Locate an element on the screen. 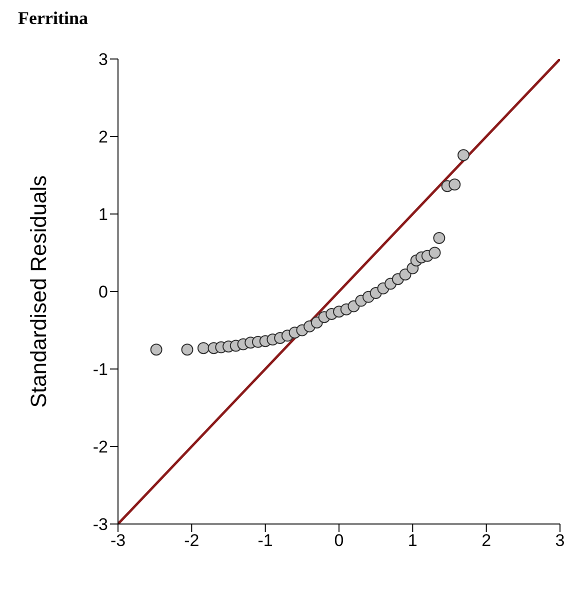 This screenshot has height=593, width=582. x-tick-label: 1 is located at coordinates (413, 540).